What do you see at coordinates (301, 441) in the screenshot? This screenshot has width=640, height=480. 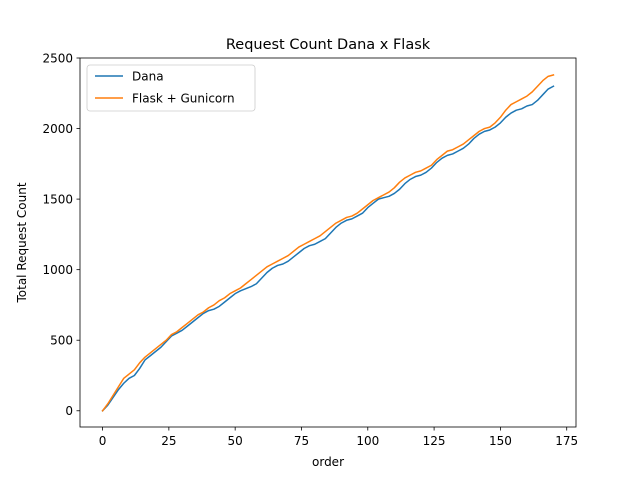 I see `x-tick-label: 75` at bounding box center [301, 441].